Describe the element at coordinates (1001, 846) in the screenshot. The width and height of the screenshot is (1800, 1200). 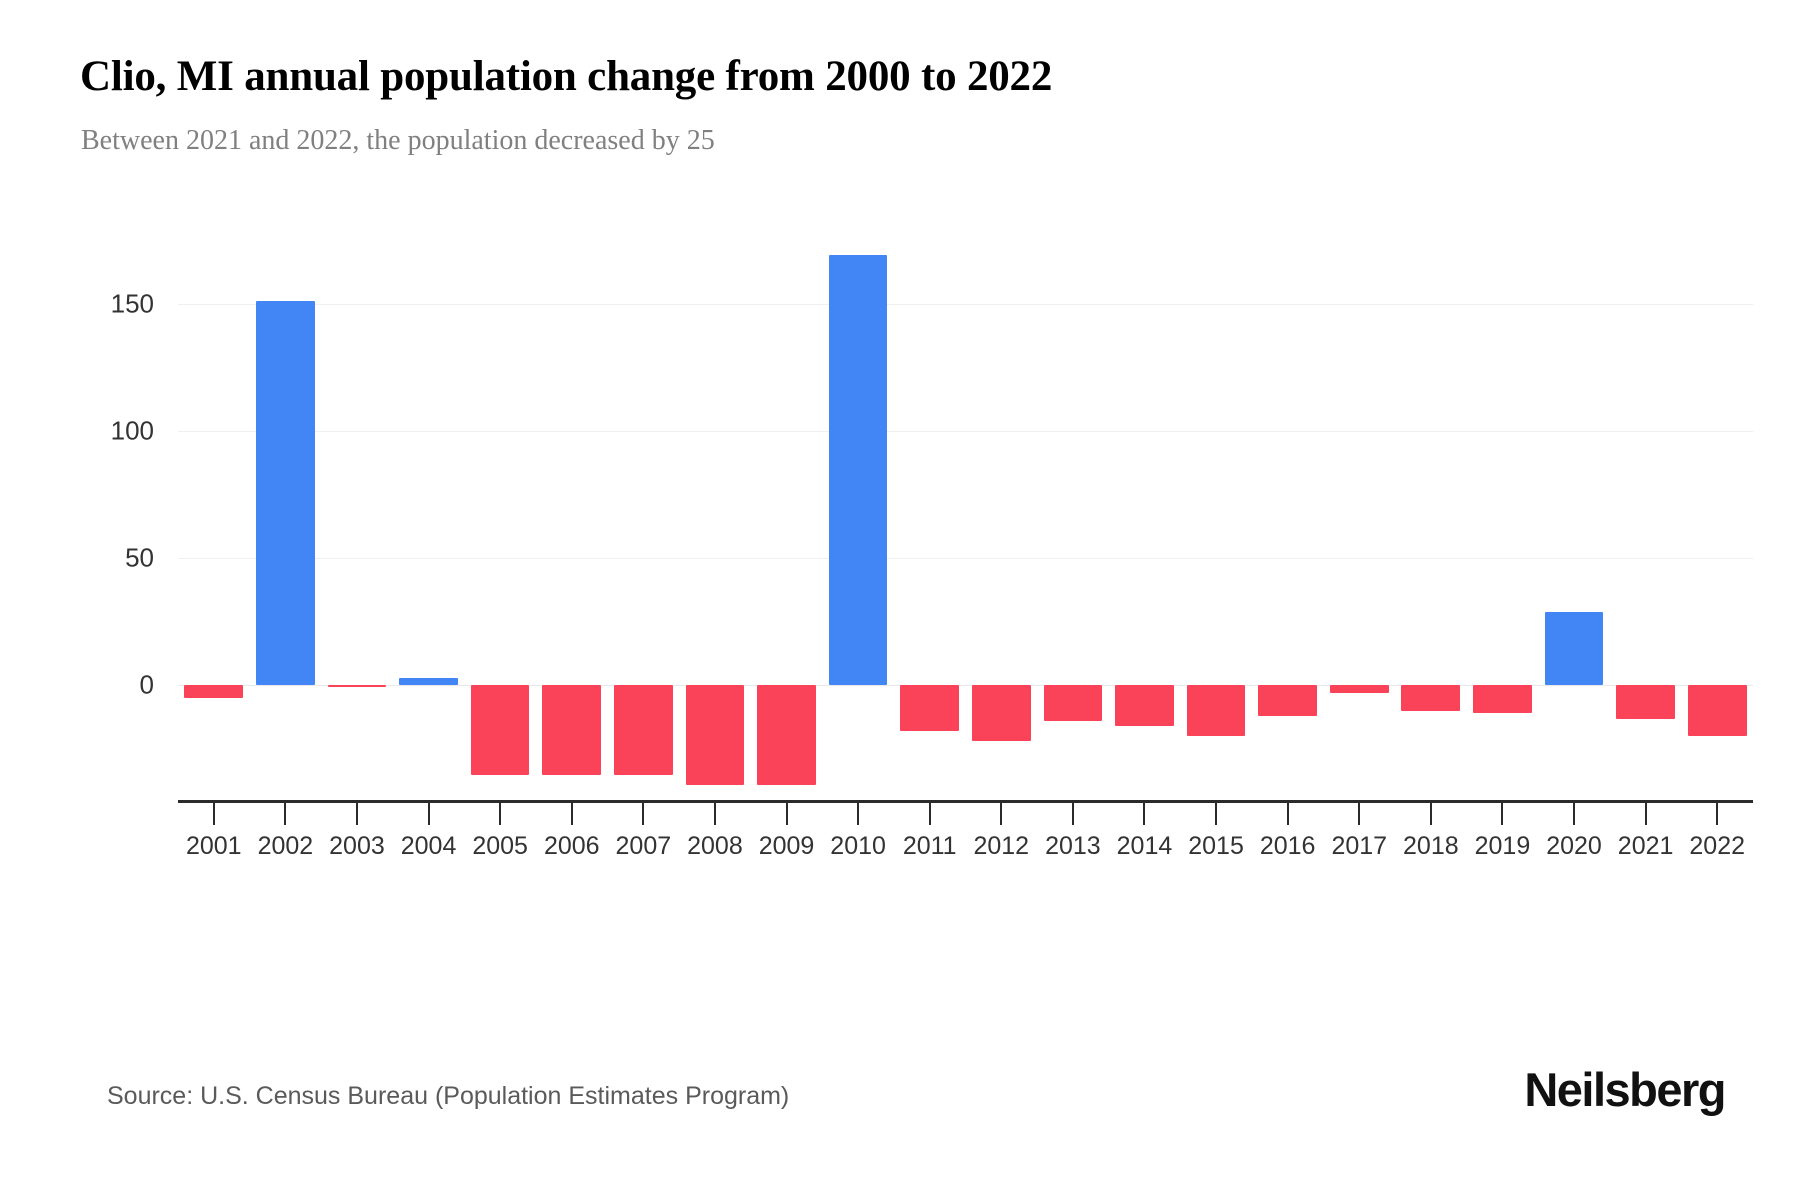
I see `x-axis-label-2012: 2012` at that location.